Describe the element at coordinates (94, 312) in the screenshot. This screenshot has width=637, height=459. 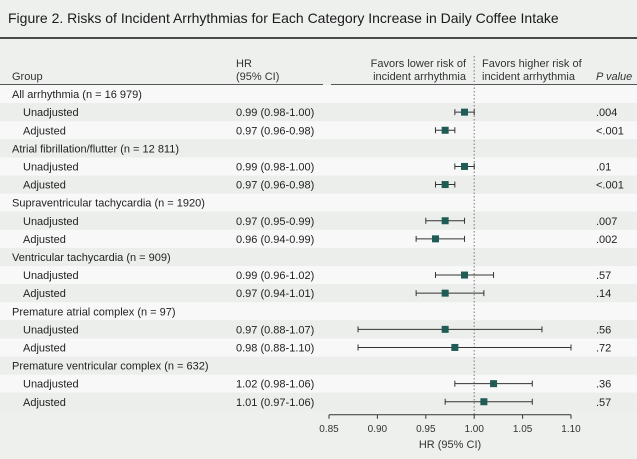
I see `group-label: Premature atrial complex (n = 97)` at that location.